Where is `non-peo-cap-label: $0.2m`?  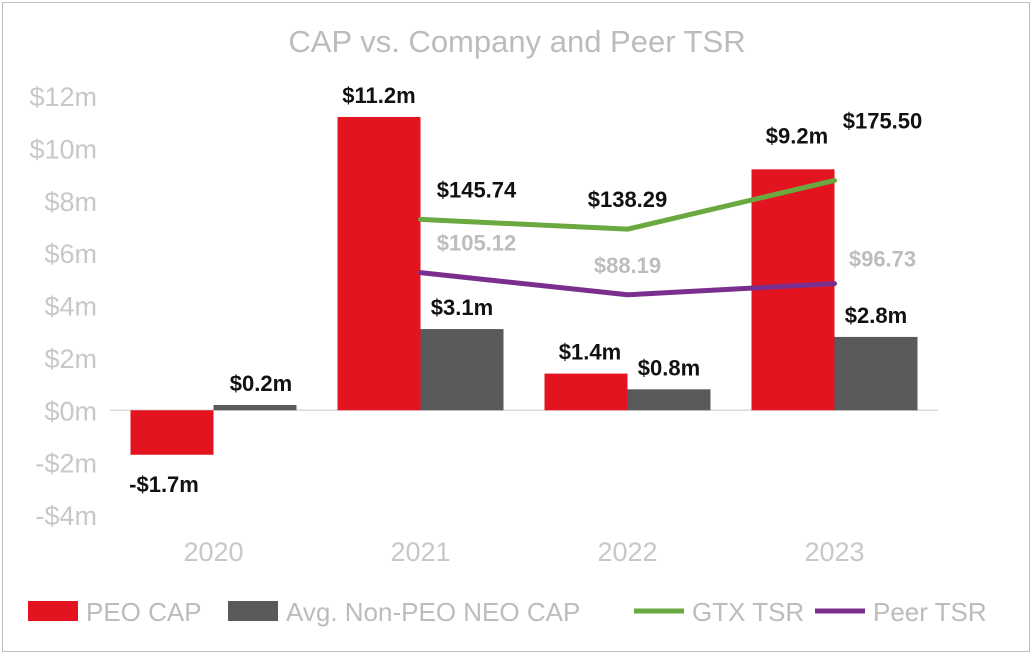 non-peo-cap-label: $0.2m is located at coordinates (261, 383).